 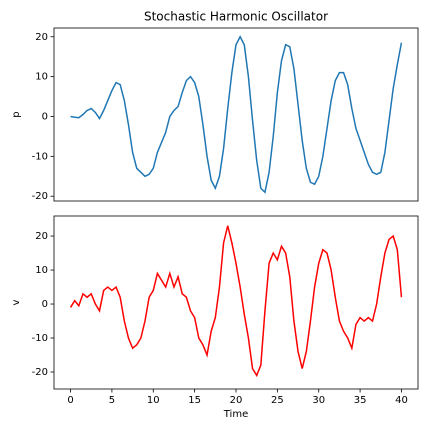 I want to click on x-tick-label: 20, so click(x=236, y=400).